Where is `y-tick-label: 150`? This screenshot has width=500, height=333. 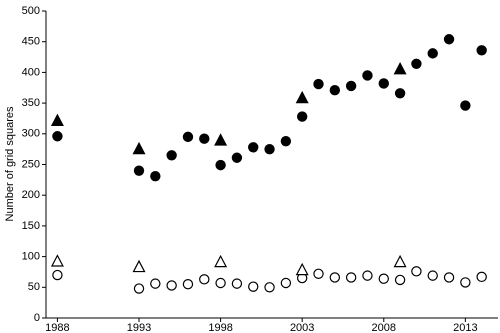
y-tick-label: 150 is located at coordinates (31, 226).